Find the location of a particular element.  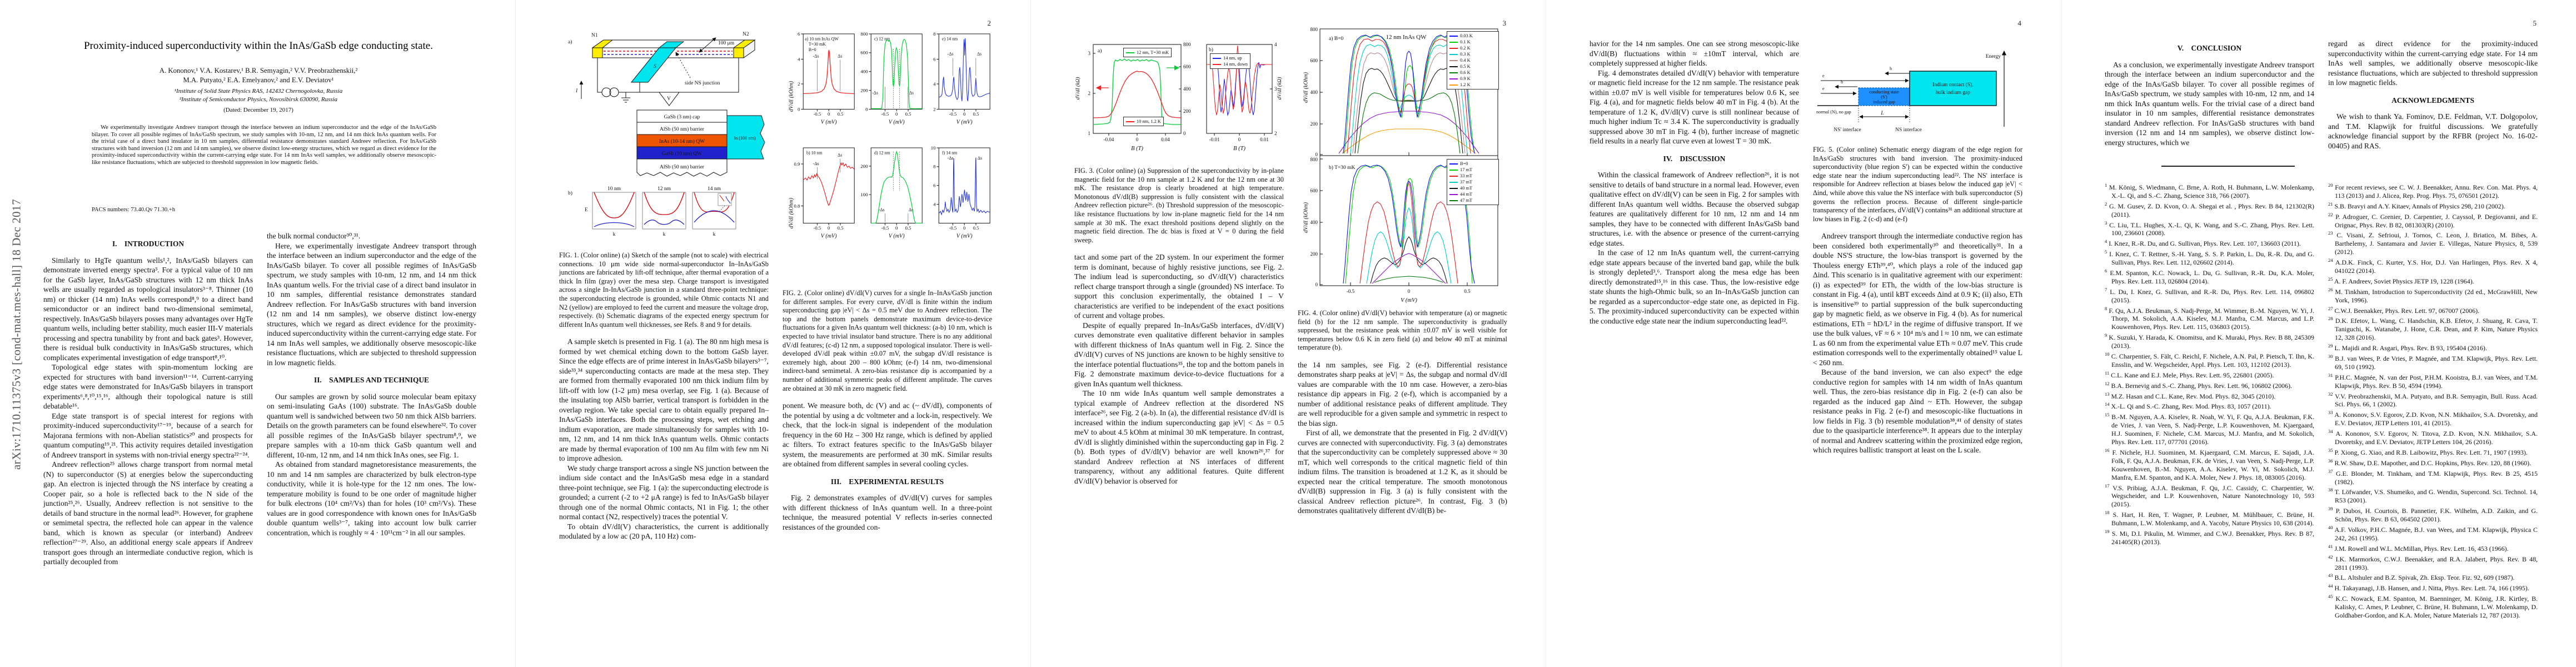

bibliography-rule is located at coordinates (2228, 166).